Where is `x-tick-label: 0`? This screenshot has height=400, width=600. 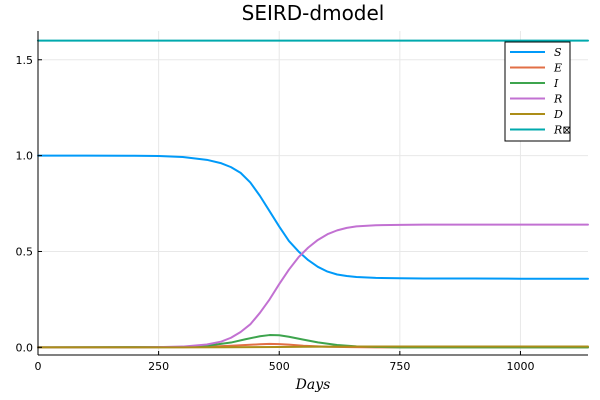
x-tick-label: 0 is located at coordinates (38, 366).